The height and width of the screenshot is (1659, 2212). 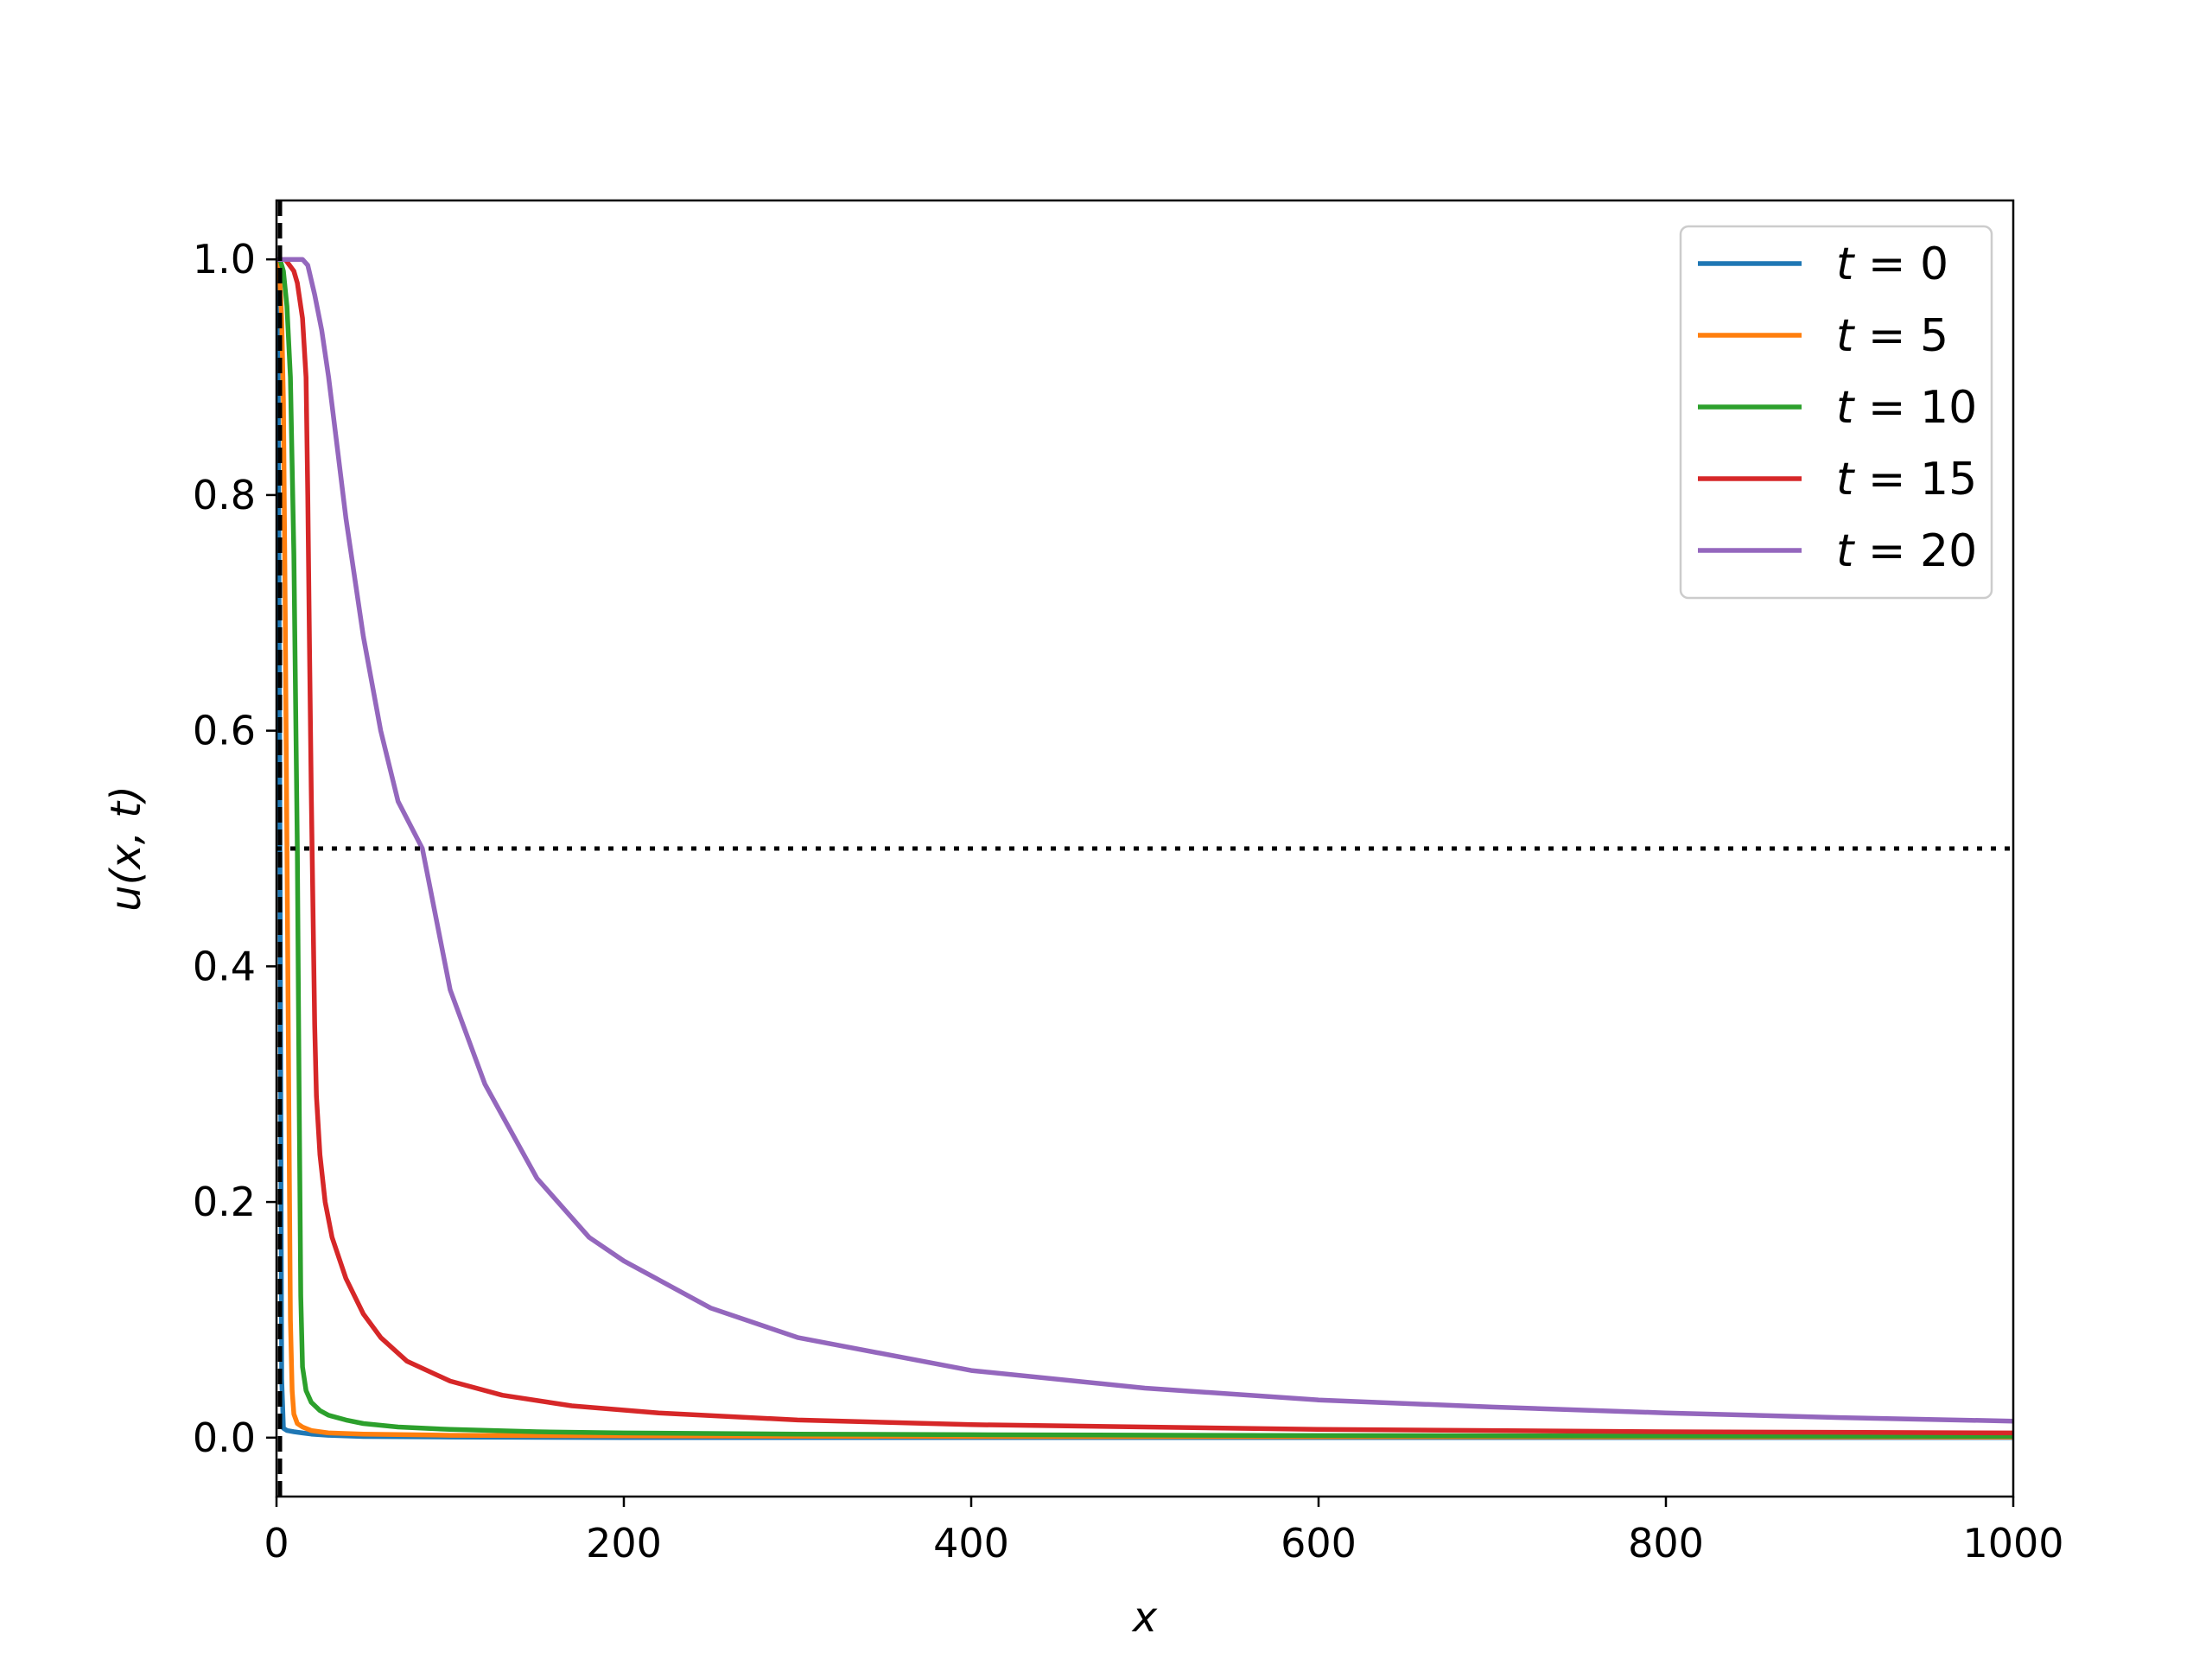 I want to click on x-tick-label: 600, so click(x=1319, y=1543).